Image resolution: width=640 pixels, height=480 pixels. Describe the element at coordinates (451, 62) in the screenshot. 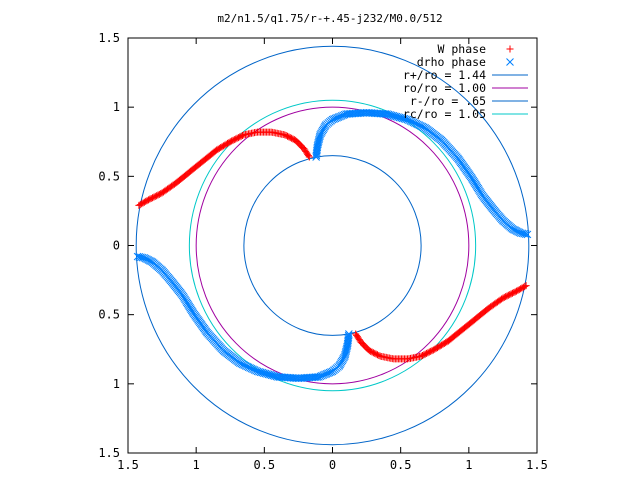

I see `legend-label: drho phase` at that location.